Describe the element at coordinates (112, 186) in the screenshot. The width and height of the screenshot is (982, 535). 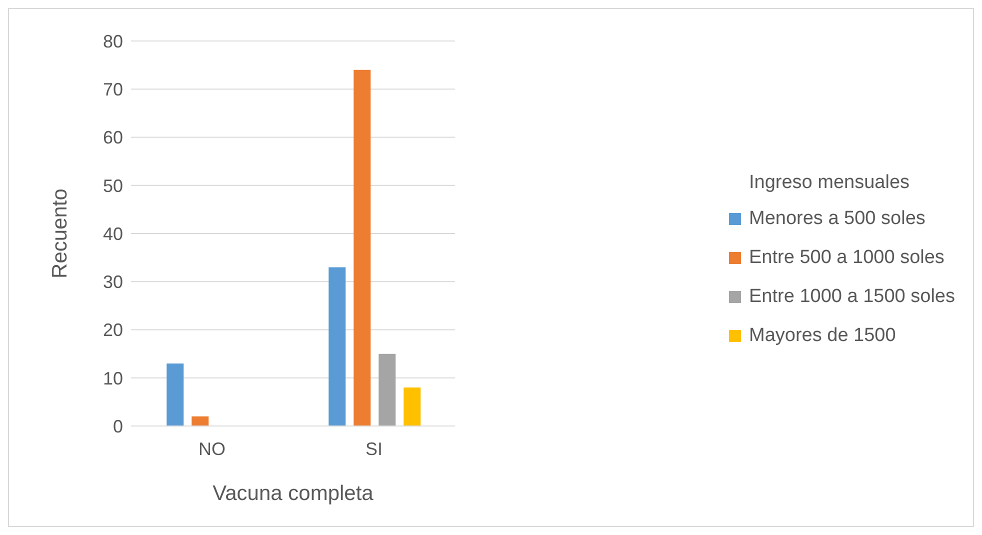
I see `y-tick-label: 50` at that location.